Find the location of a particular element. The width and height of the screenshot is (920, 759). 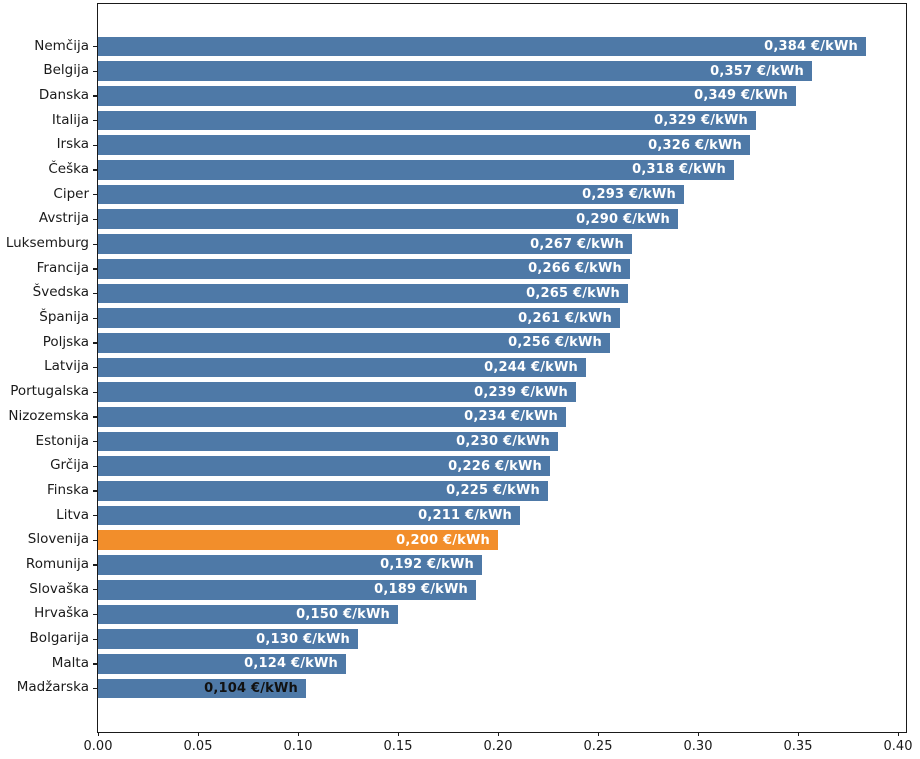

bar-value-label: 0,226 €/kWh is located at coordinates (495, 466).